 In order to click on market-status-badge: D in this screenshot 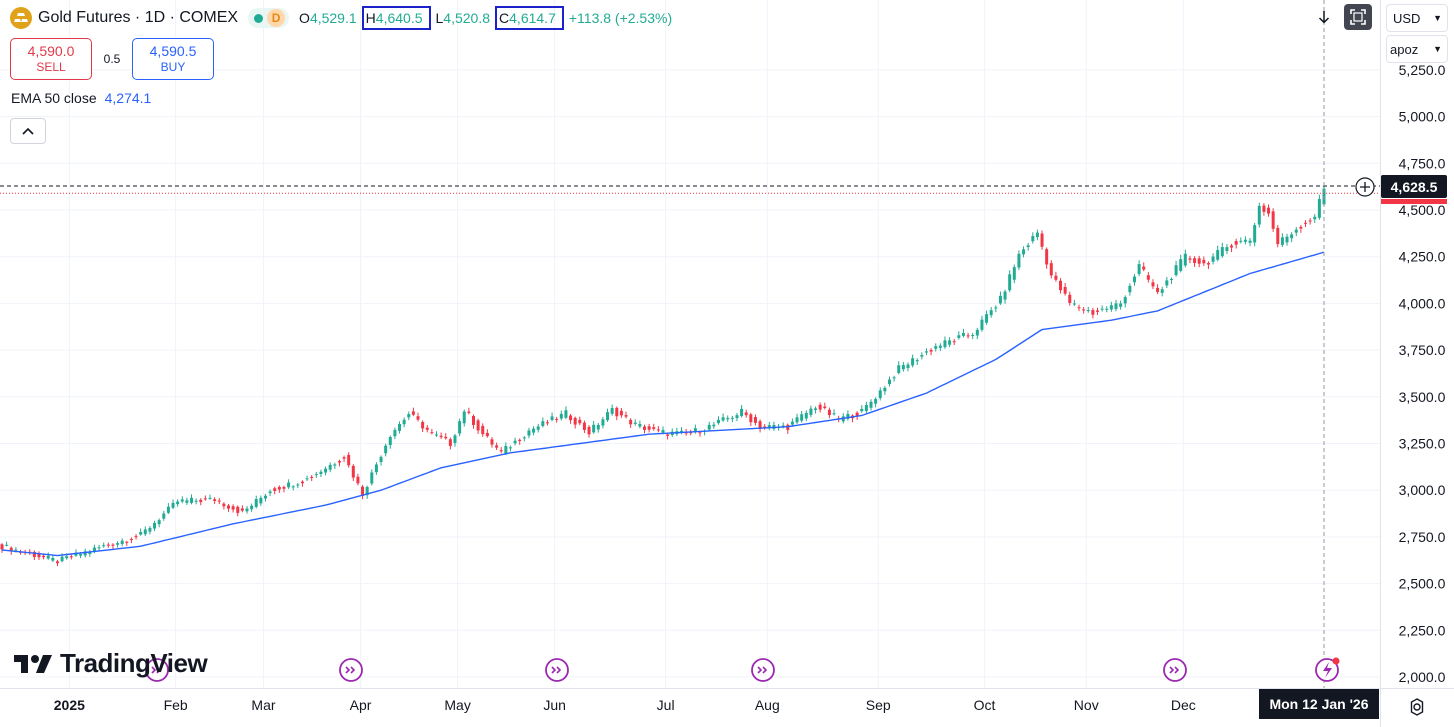, I will do `click(269, 18)`.